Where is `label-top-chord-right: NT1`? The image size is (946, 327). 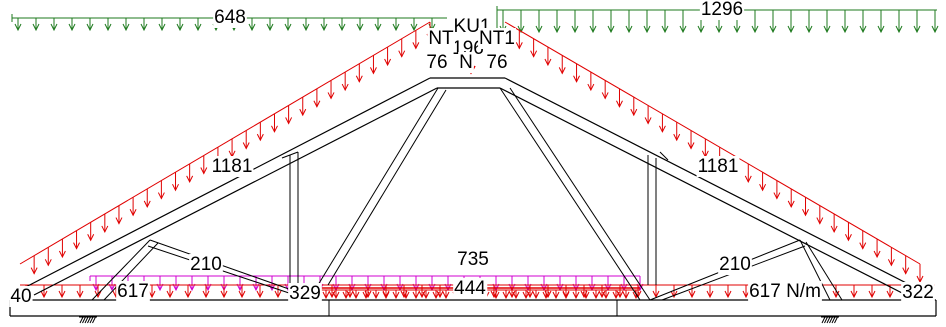
label-top-chord-right: NT1 is located at coordinates (497, 38).